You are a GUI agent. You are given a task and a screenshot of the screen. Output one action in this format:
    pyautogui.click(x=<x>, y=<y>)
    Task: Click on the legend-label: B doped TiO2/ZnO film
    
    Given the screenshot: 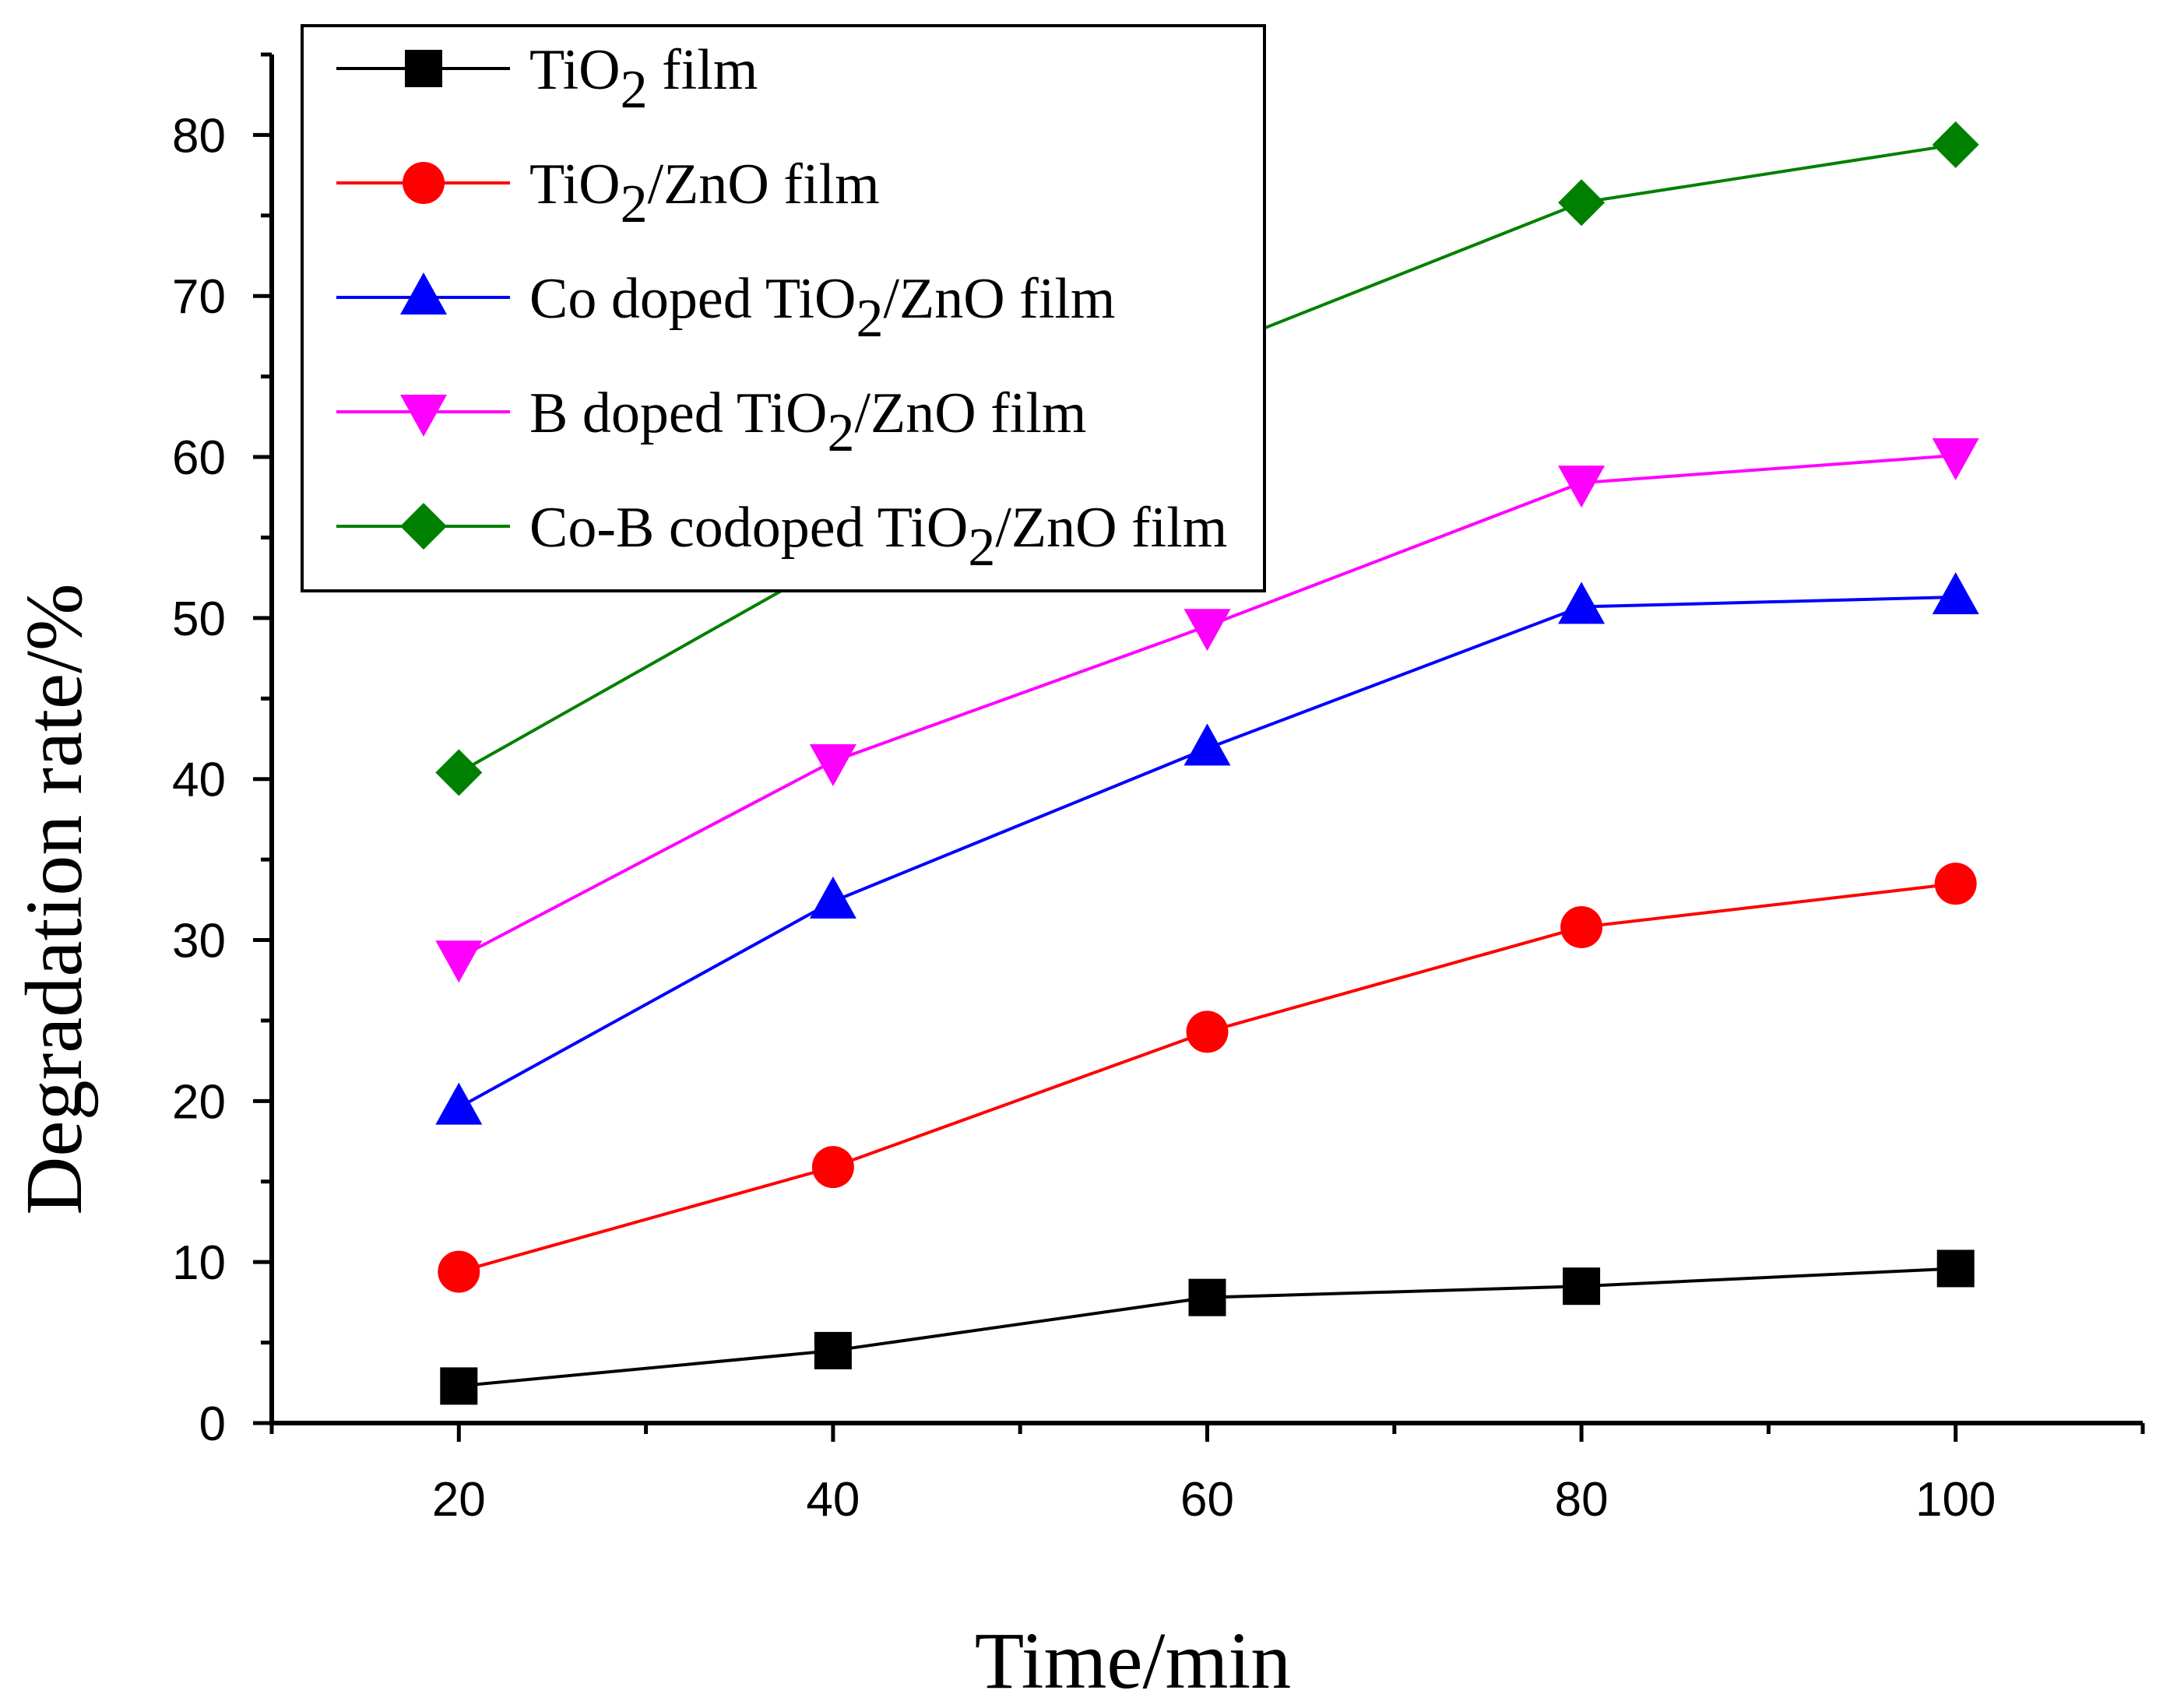 What is the action you would take?
    pyautogui.click(x=808, y=422)
    